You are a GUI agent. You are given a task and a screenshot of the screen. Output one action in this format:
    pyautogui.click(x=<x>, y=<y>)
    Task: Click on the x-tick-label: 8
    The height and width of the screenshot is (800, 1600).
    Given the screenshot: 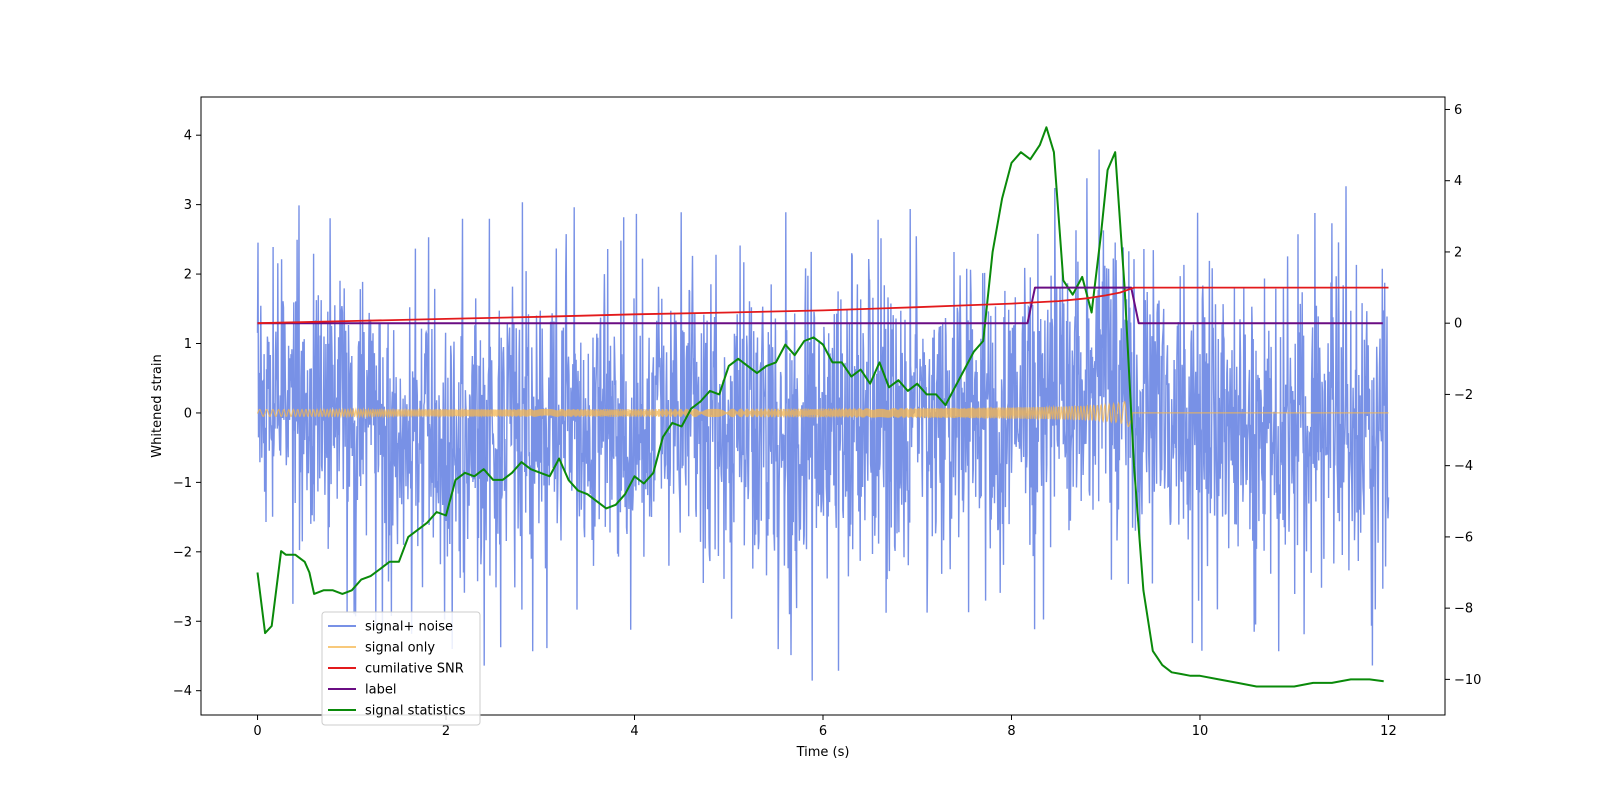 What is the action you would take?
    pyautogui.click(x=1011, y=731)
    